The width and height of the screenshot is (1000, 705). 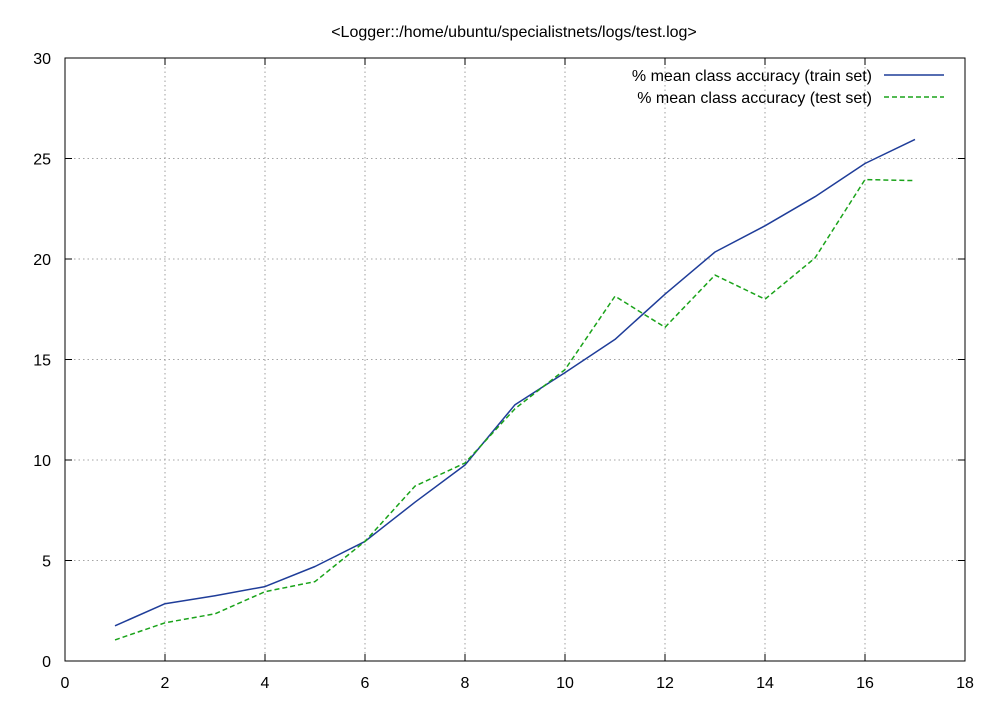 I want to click on x-tick-label: 4, so click(x=265, y=683).